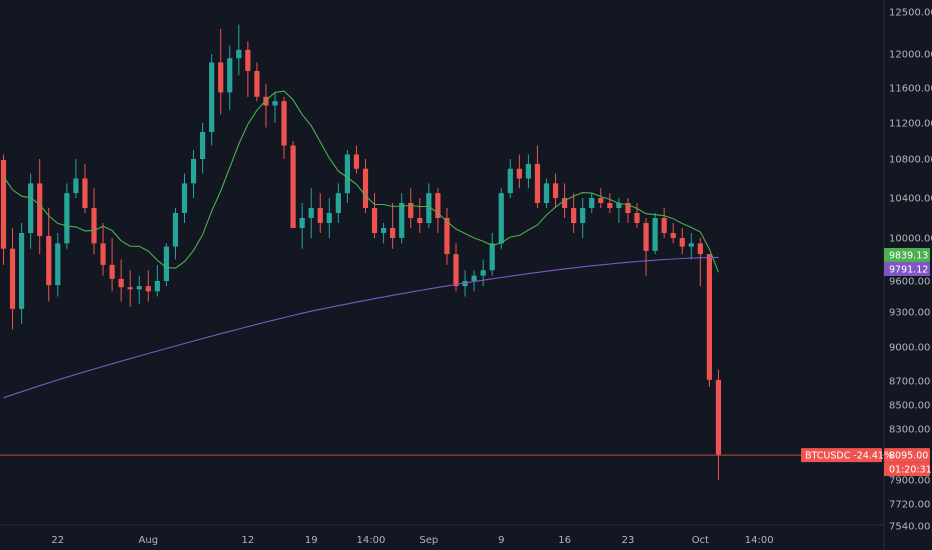 The width and height of the screenshot is (932, 550). I want to click on time-tick-label: 12, so click(247, 540).